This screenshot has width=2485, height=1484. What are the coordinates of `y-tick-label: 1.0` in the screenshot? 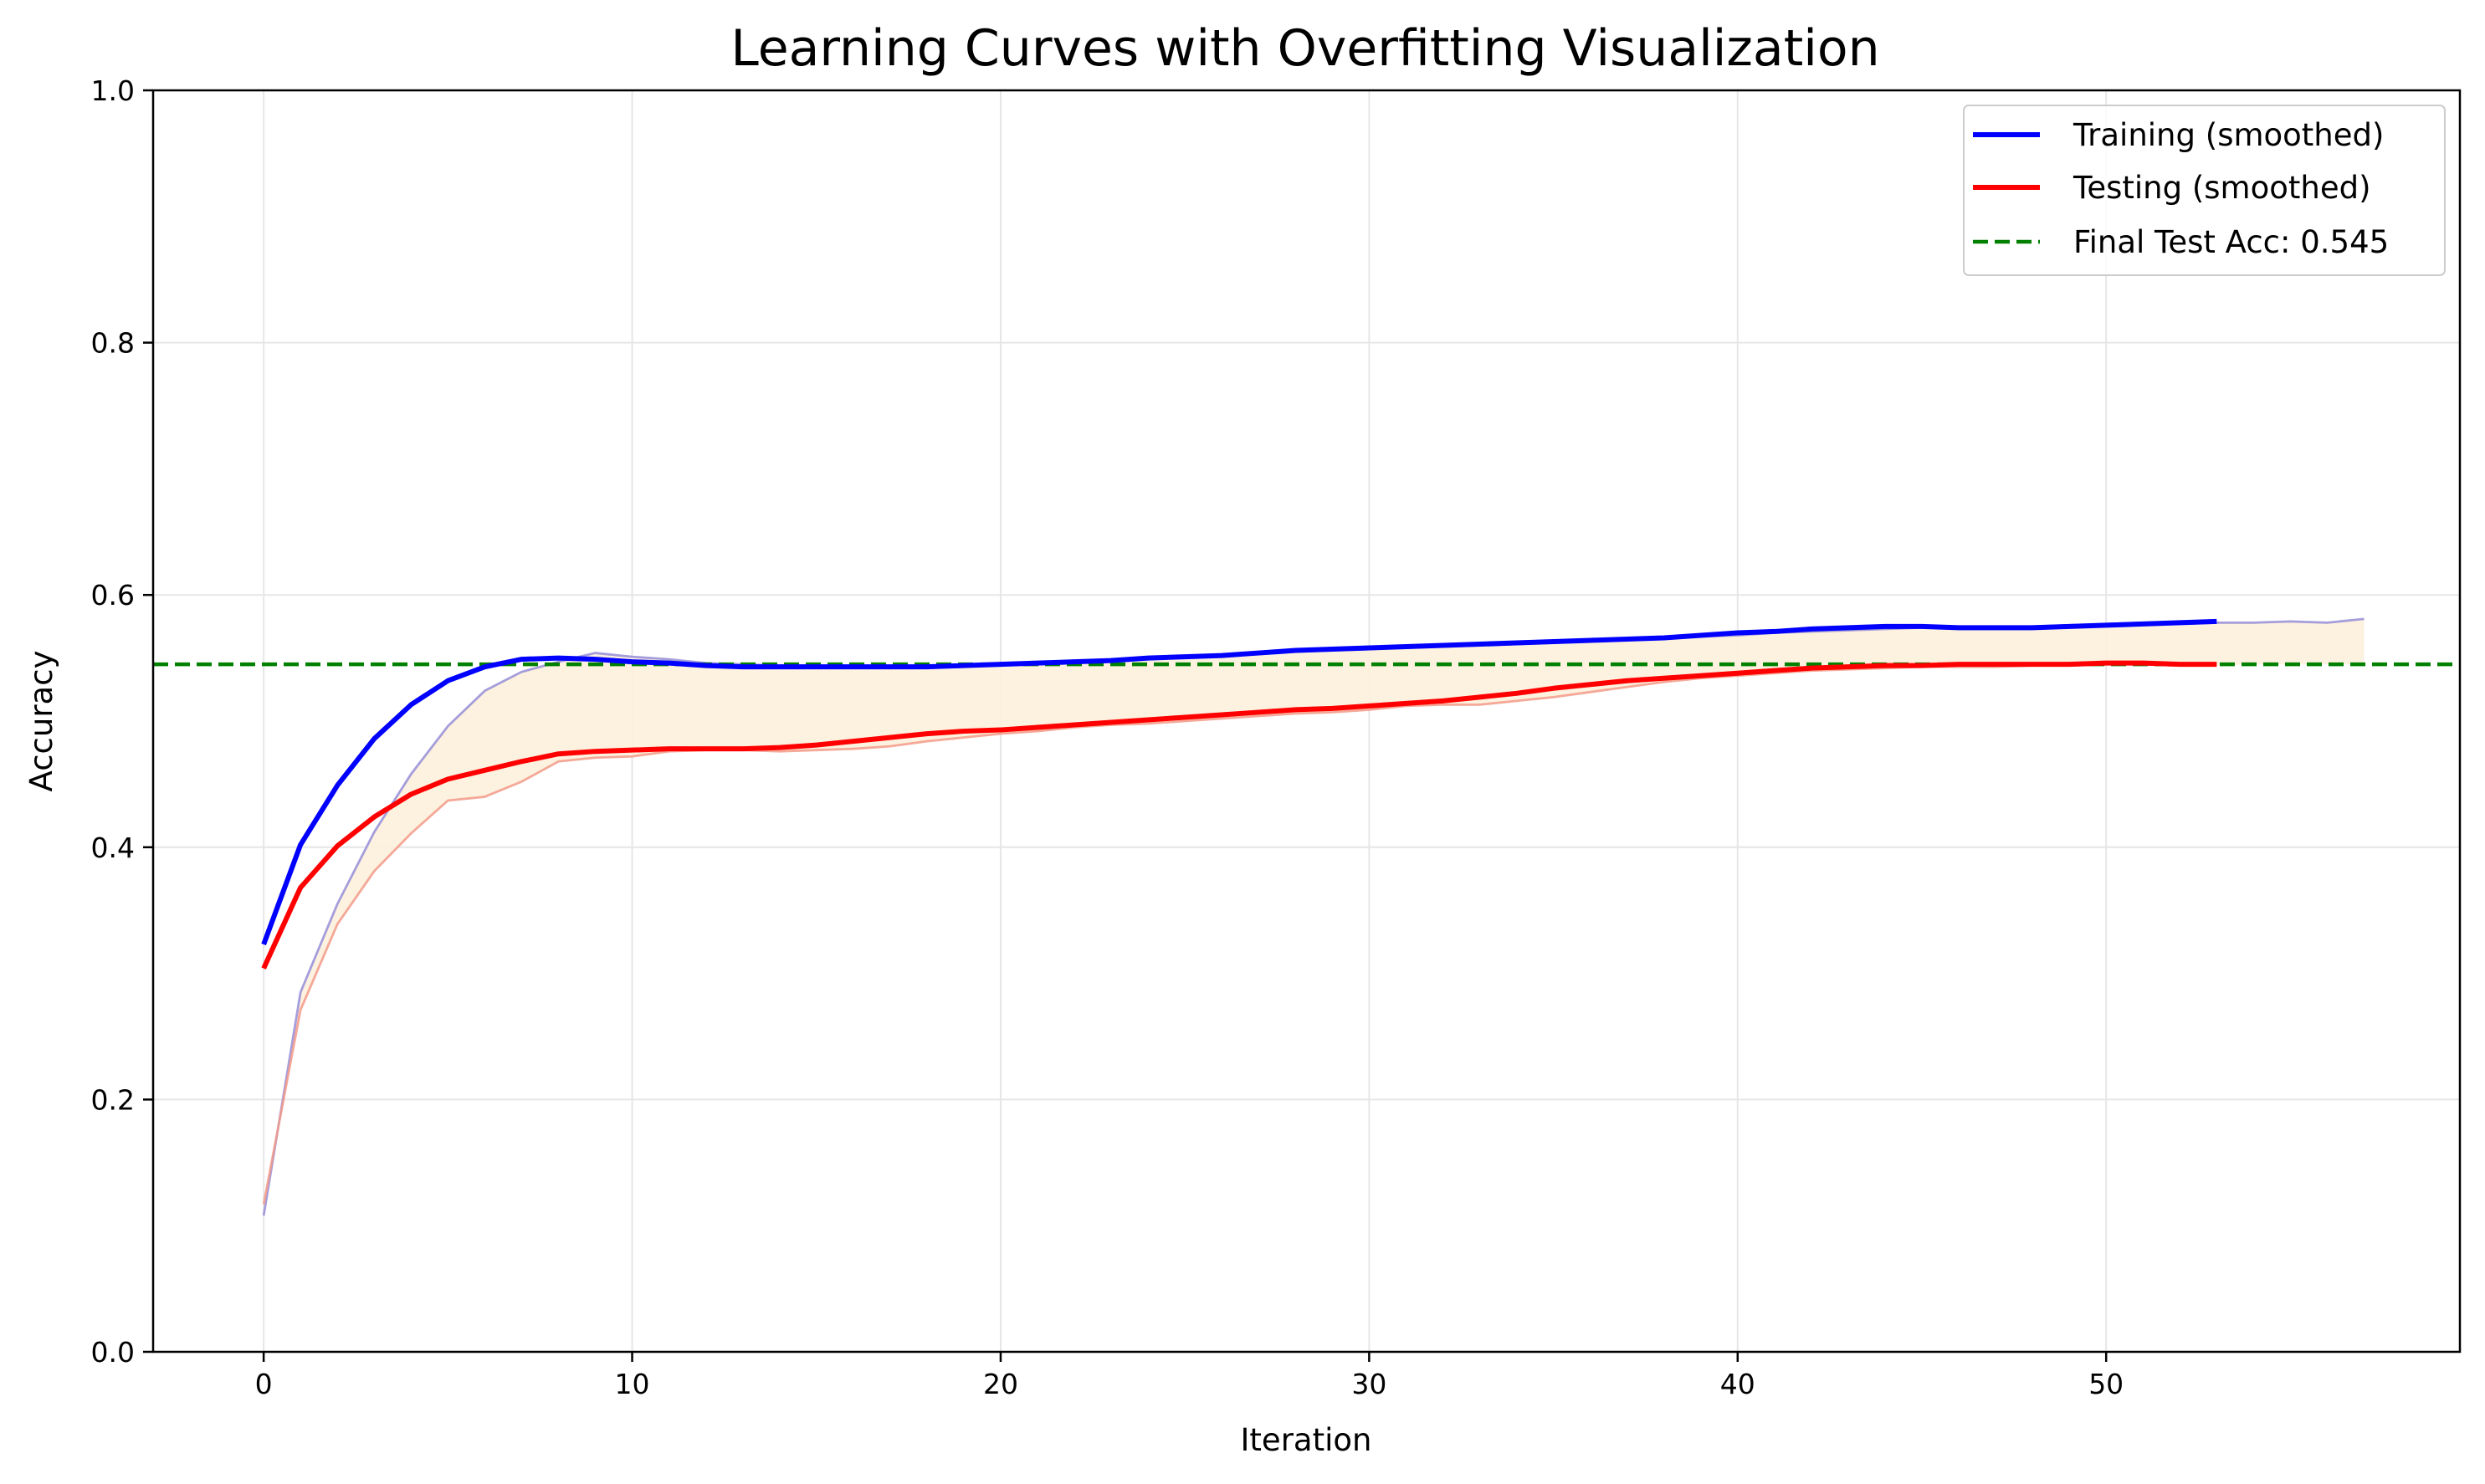 It's located at (113, 90).